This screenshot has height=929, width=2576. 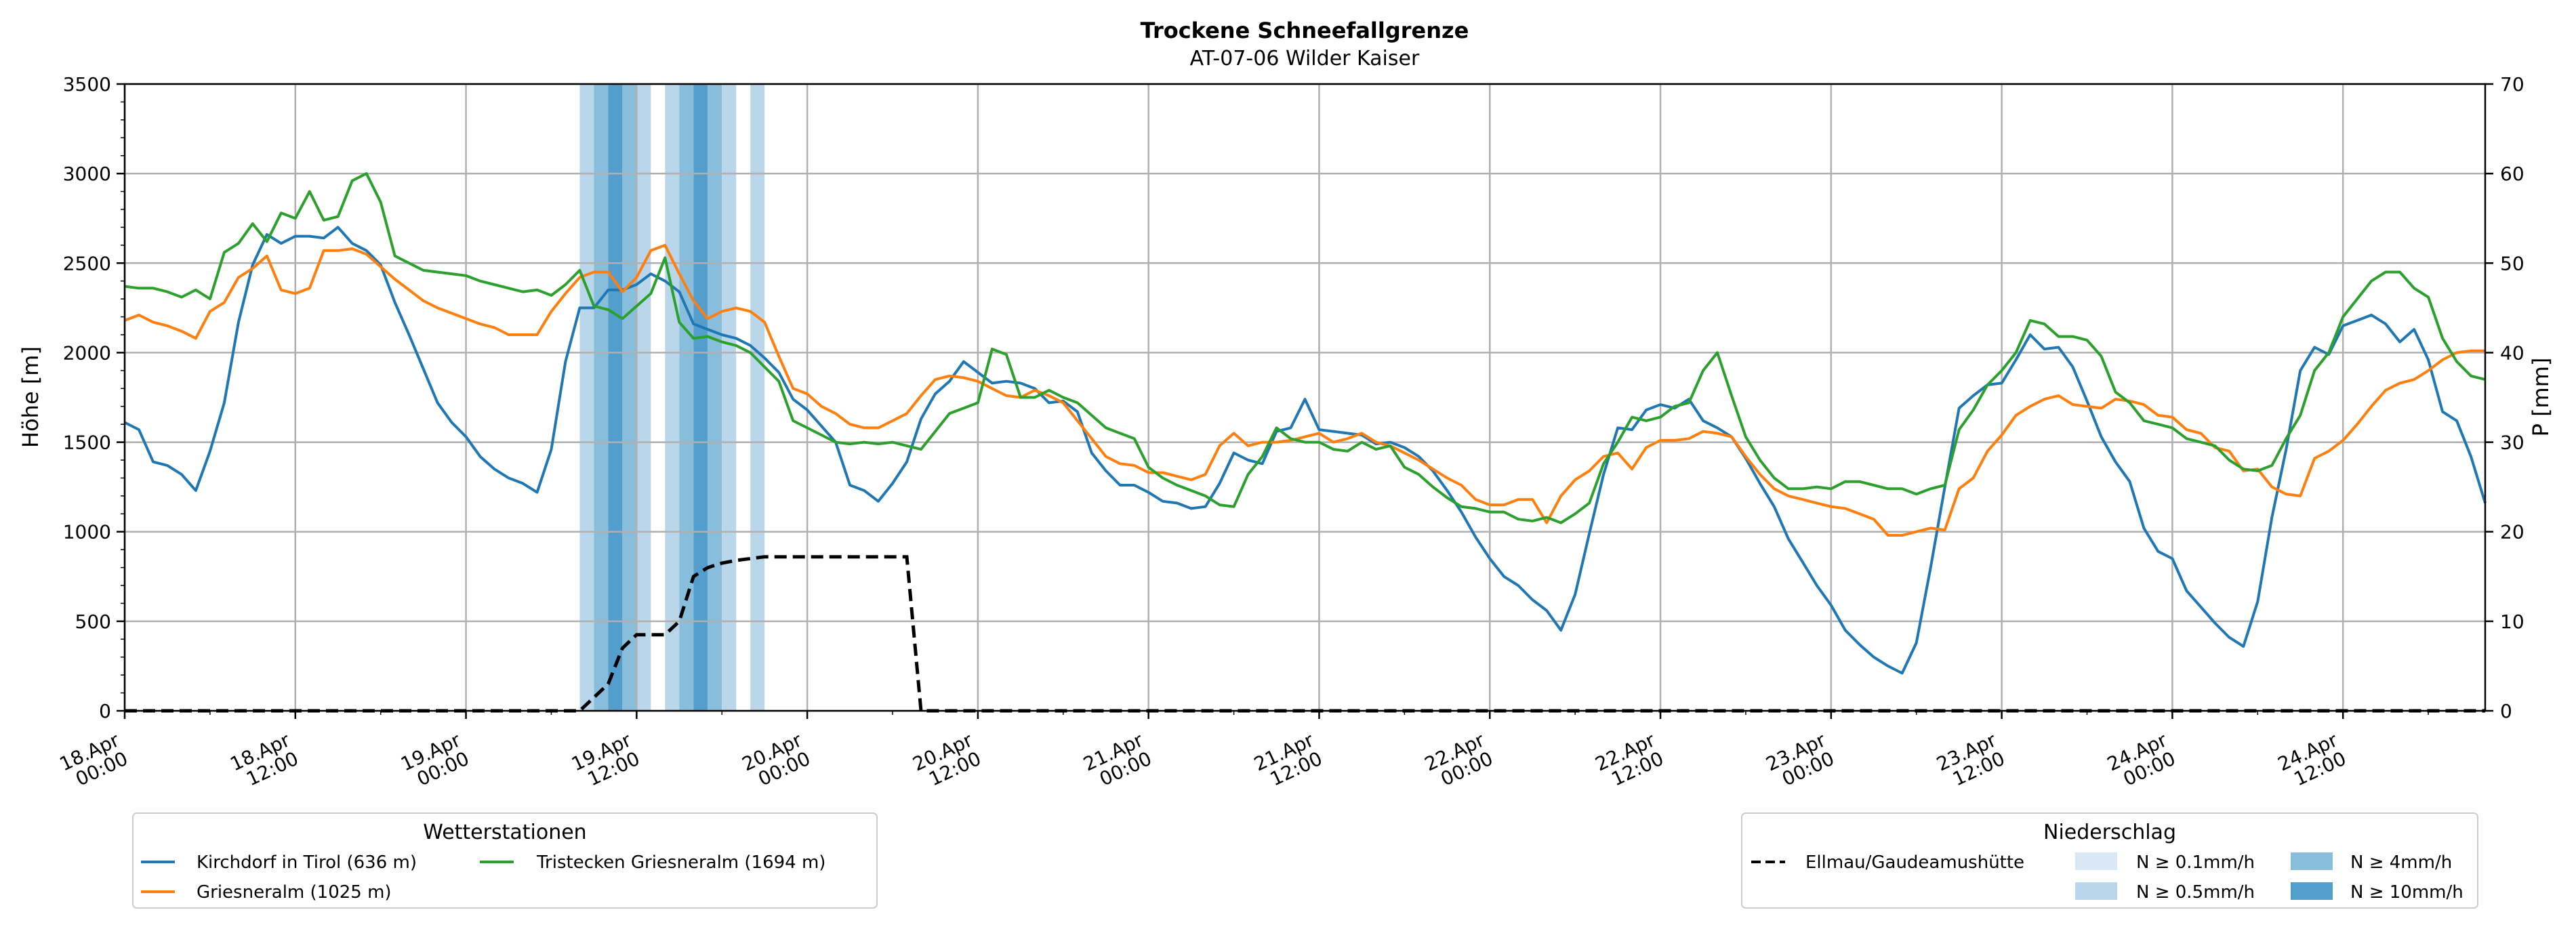 What do you see at coordinates (2312, 761) in the screenshot?
I see `x-tick-label: 24.Apr12:00` at bounding box center [2312, 761].